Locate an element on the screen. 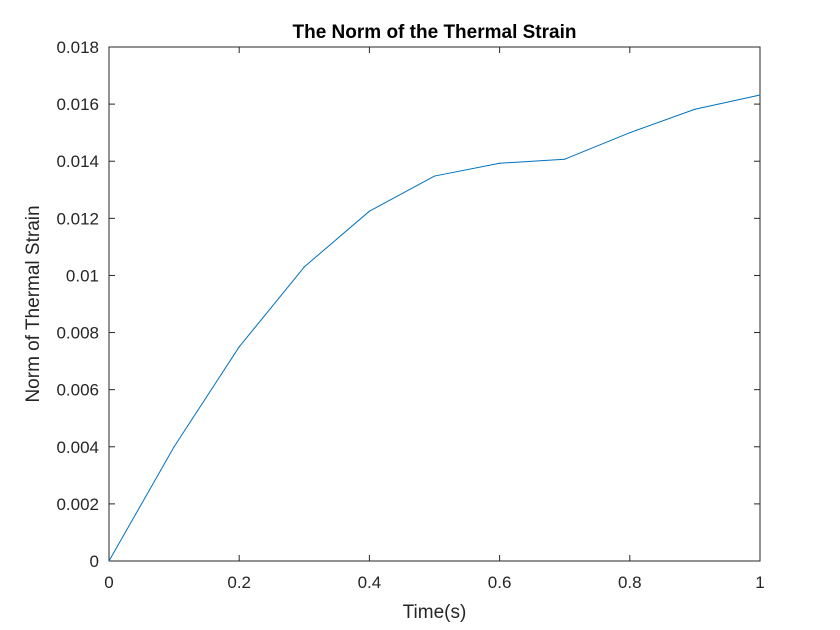 The image size is (840, 630). x-axis-label: Time(s) is located at coordinates (435, 612).